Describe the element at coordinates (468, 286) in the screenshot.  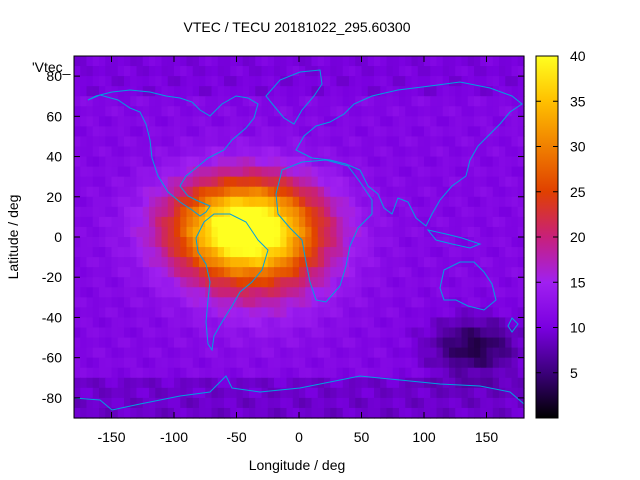
I see `coastline-australia` at that location.